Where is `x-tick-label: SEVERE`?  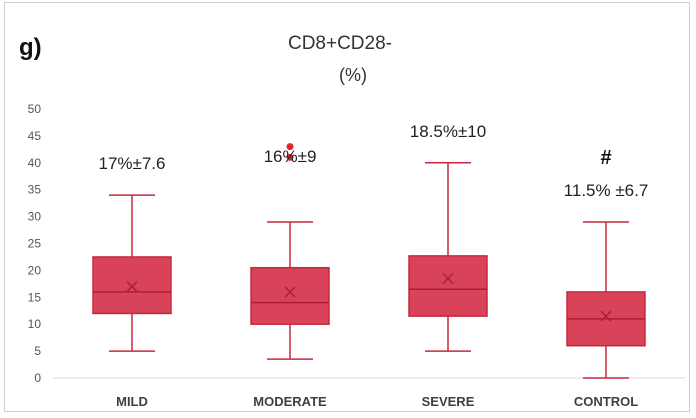
x-tick-label: SEVERE is located at coordinates (448, 401).